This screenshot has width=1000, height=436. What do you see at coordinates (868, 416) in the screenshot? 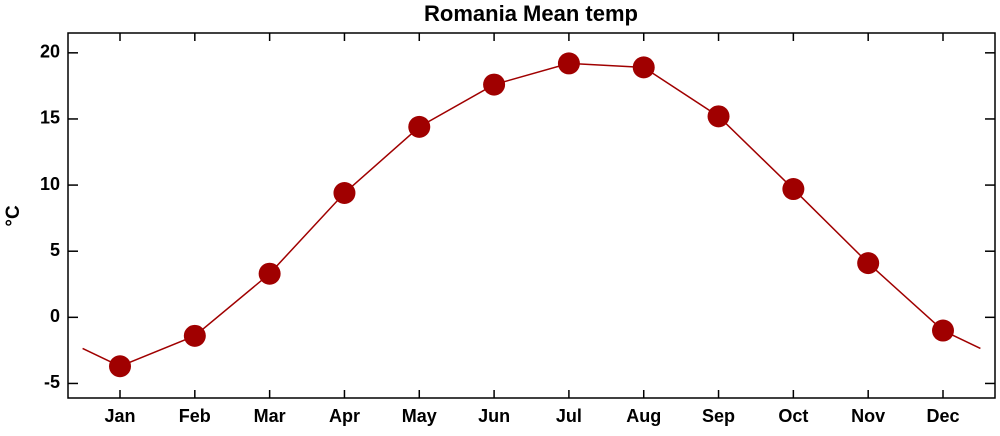
I see `x-tick-label: Nov` at bounding box center [868, 416].